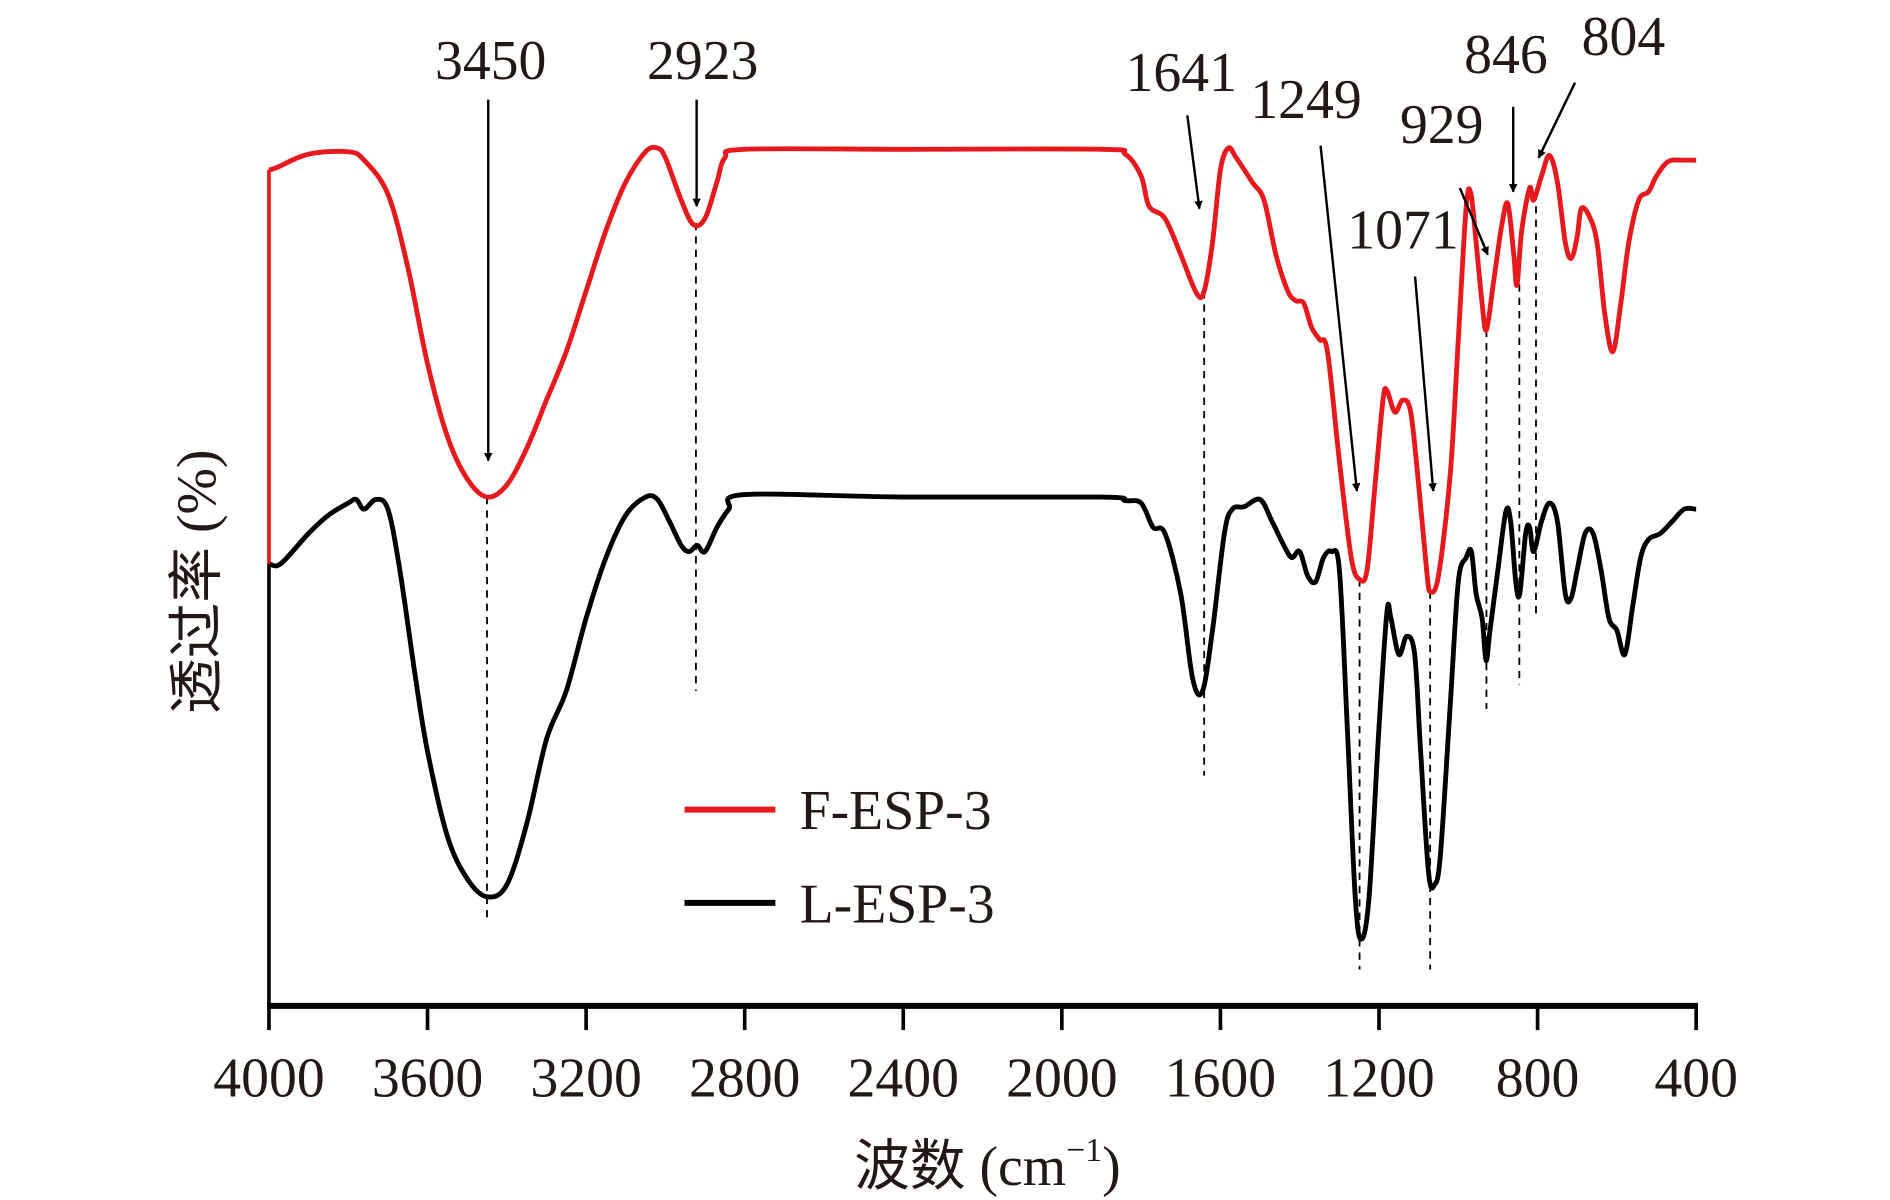  I want to click on x-tick-label: 2800, so click(744, 1079).